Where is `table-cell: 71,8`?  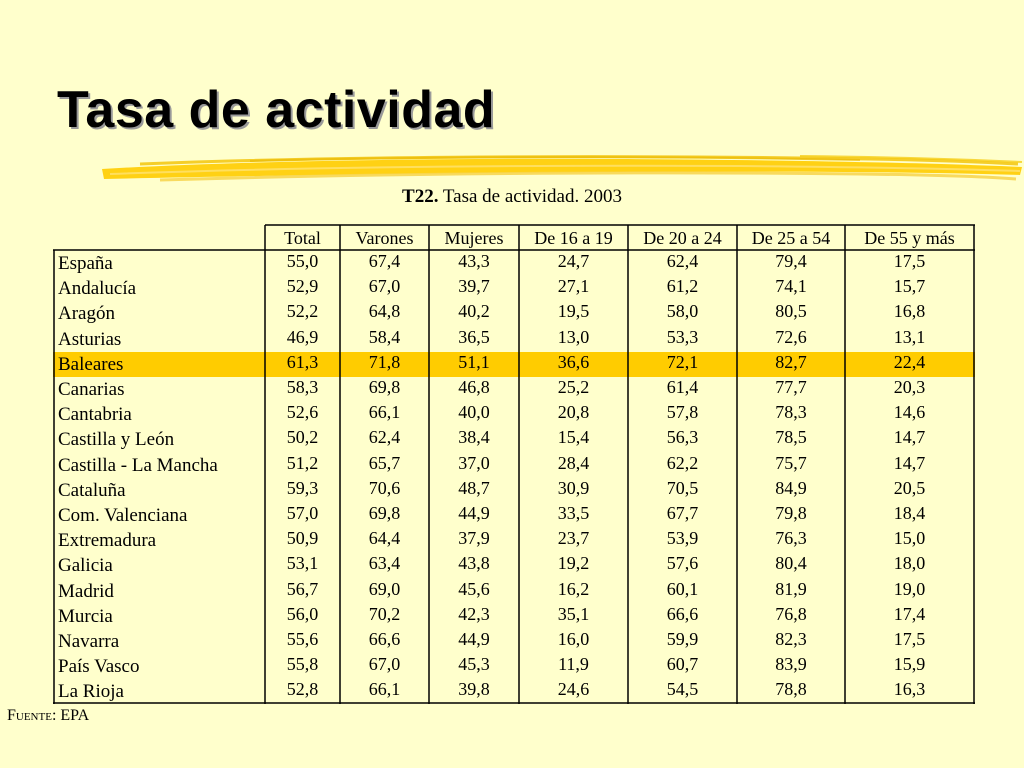
table-cell: 71,8 is located at coordinates (384, 361).